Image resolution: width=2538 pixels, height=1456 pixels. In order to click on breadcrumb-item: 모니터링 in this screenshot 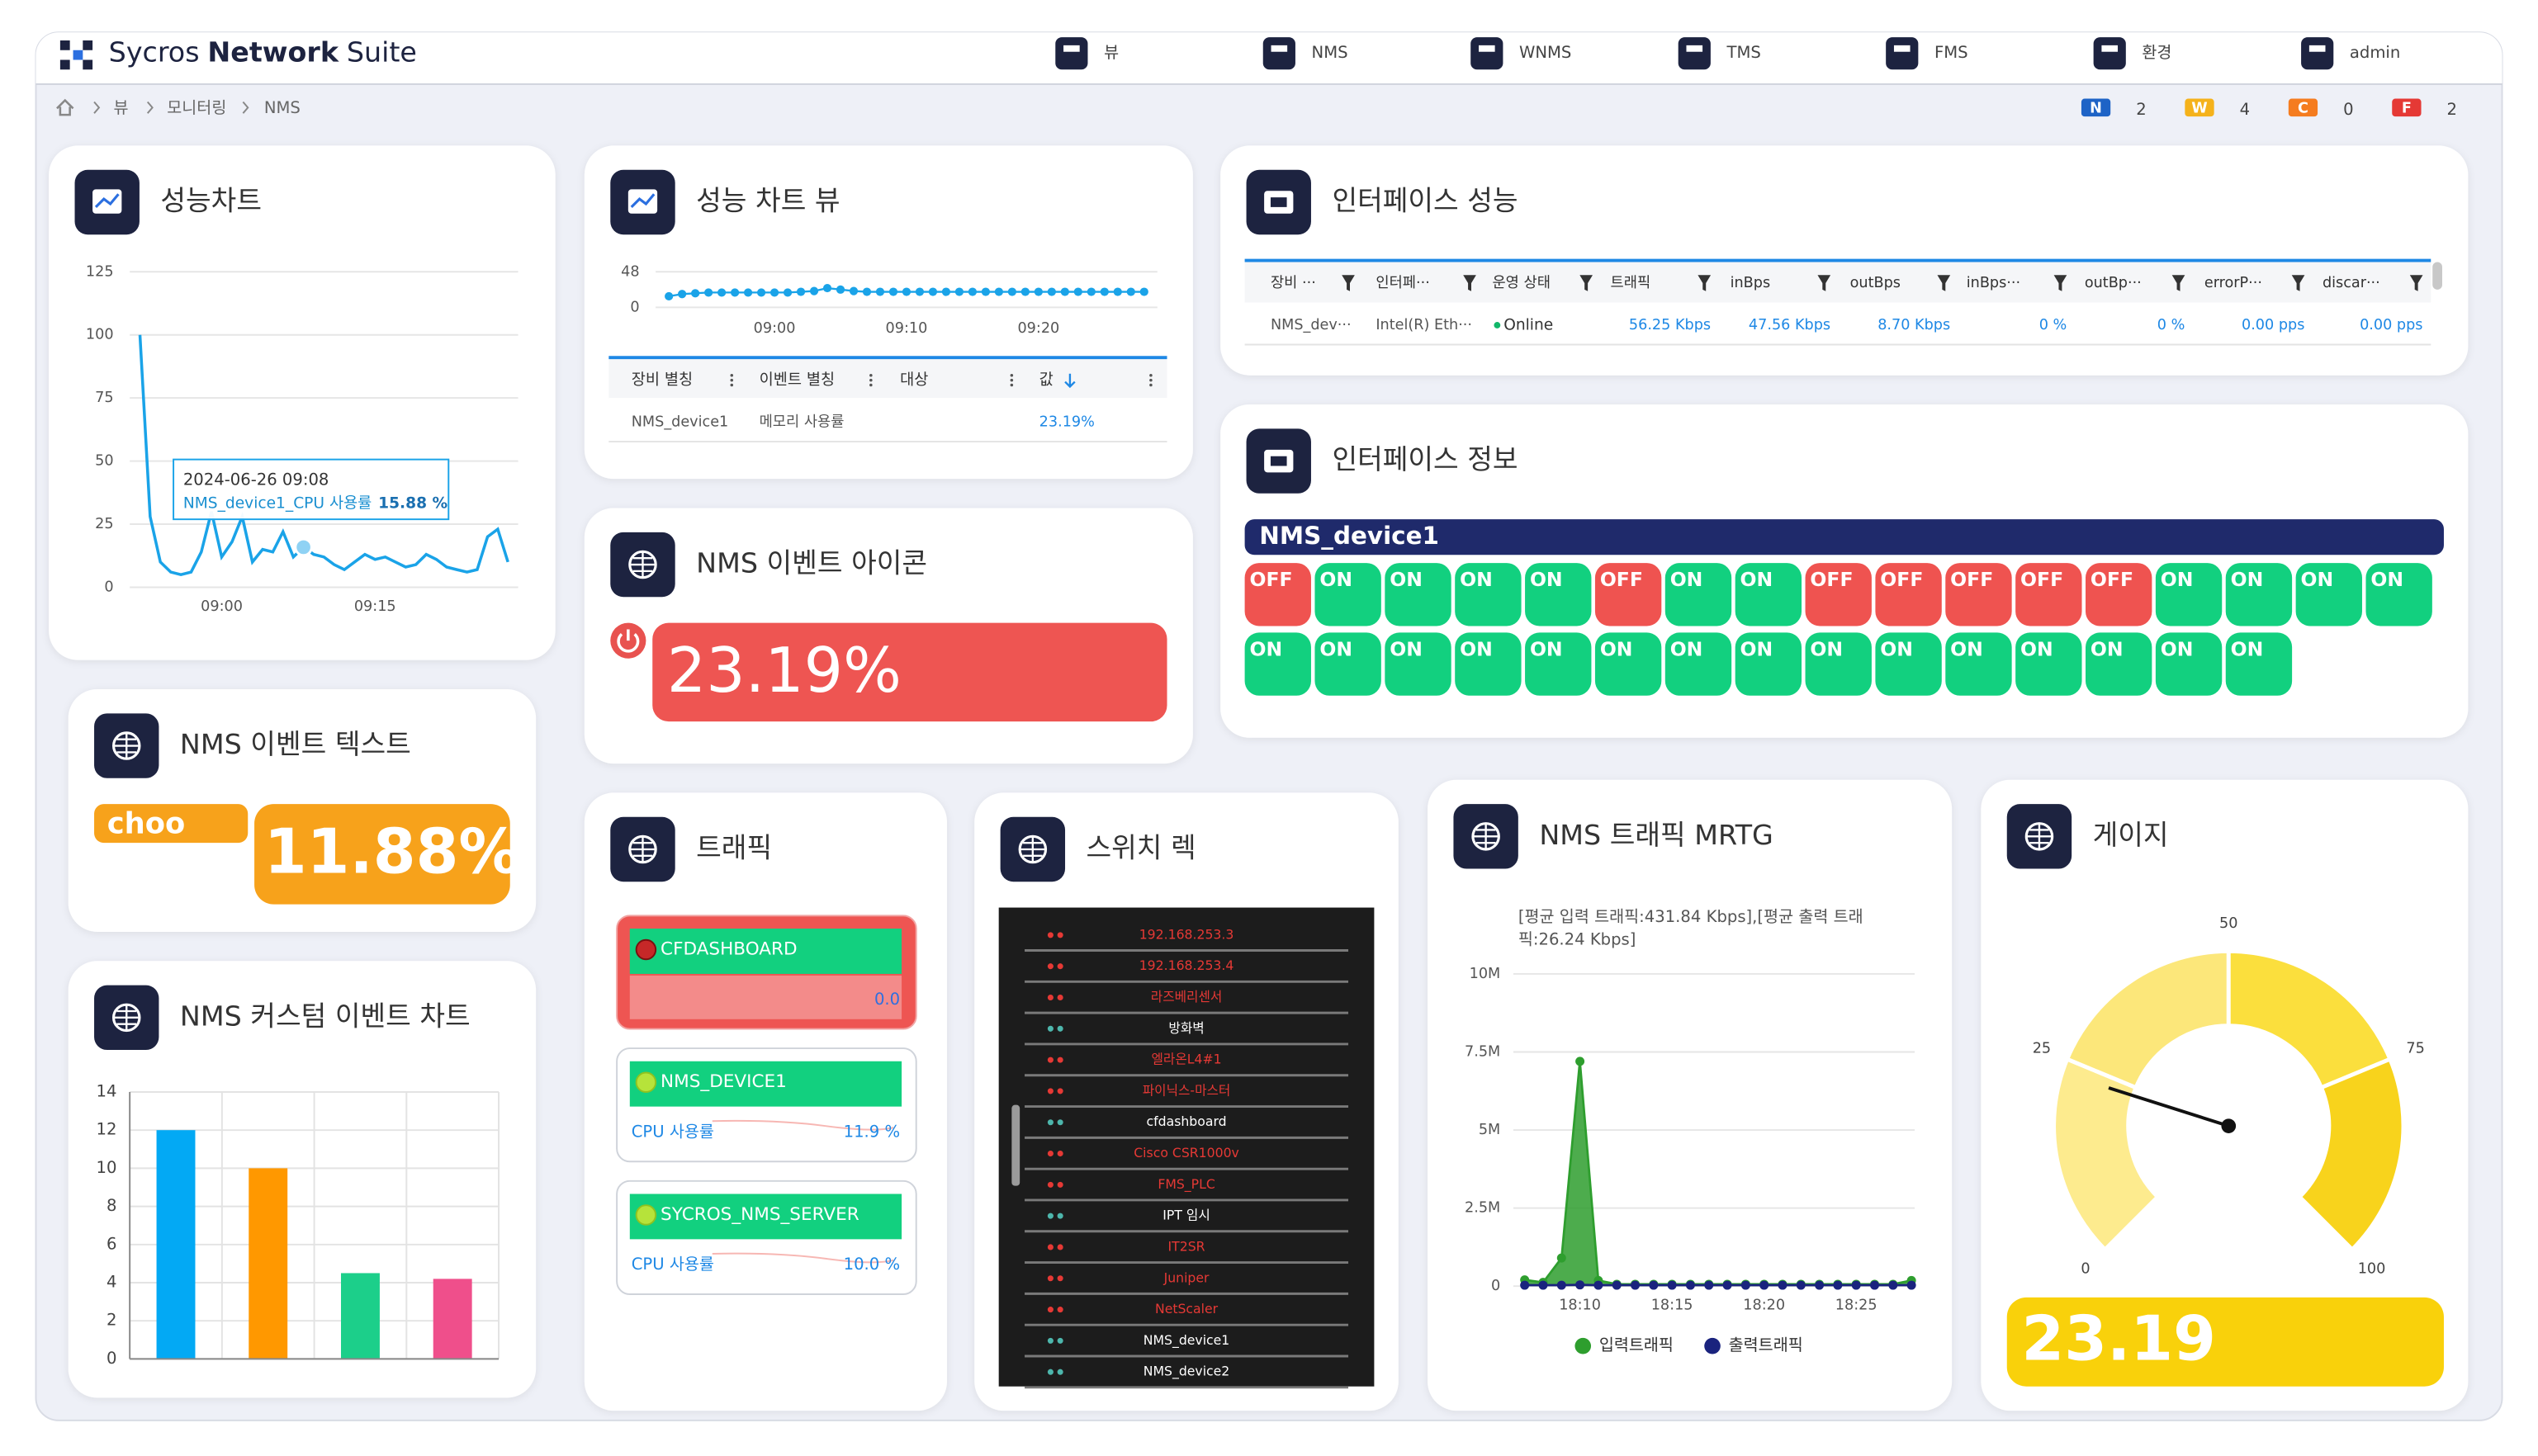, I will do `click(197, 107)`.